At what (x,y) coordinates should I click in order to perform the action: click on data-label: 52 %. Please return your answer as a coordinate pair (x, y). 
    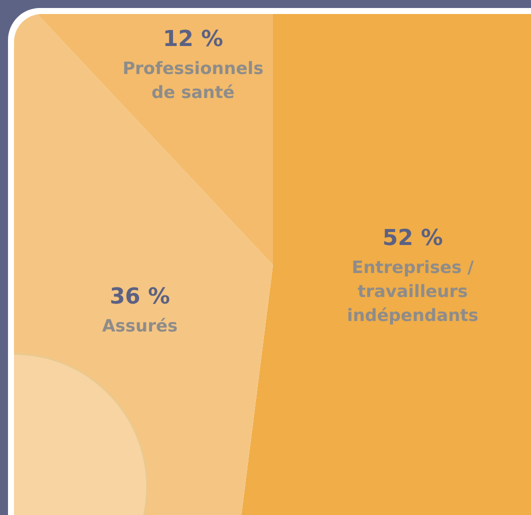
    Looking at the image, I should click on (412, 238).